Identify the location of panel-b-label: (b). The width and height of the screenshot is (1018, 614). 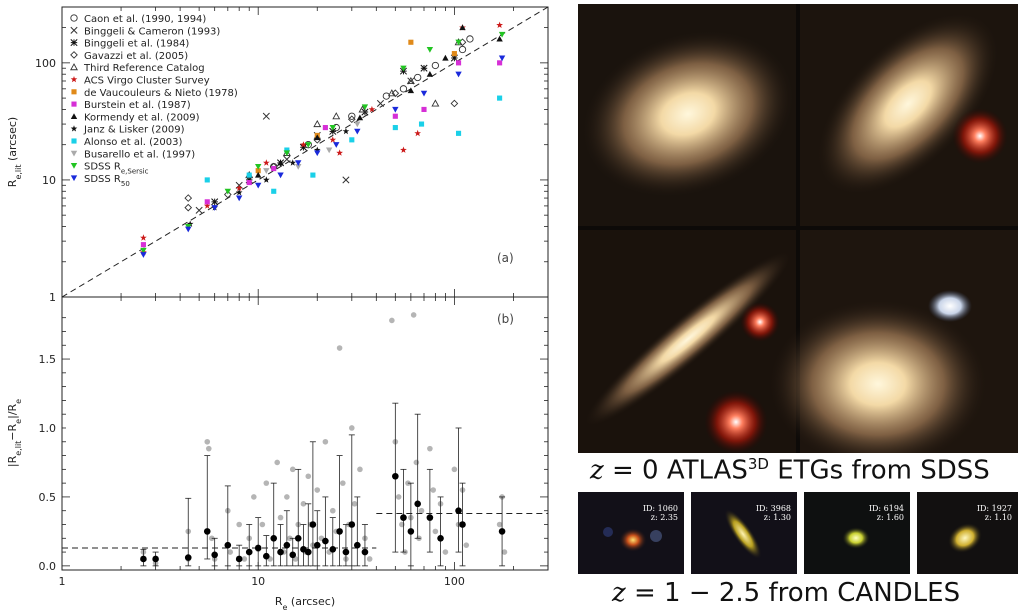
(505, 319).